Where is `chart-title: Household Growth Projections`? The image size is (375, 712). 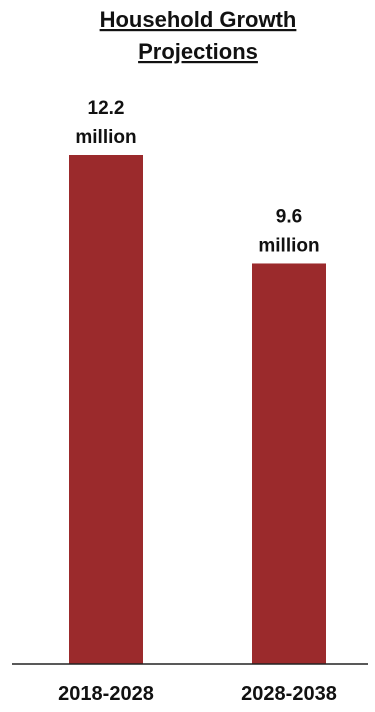 chart-title: Household Growth Projections is located at coordinates (198, 35).